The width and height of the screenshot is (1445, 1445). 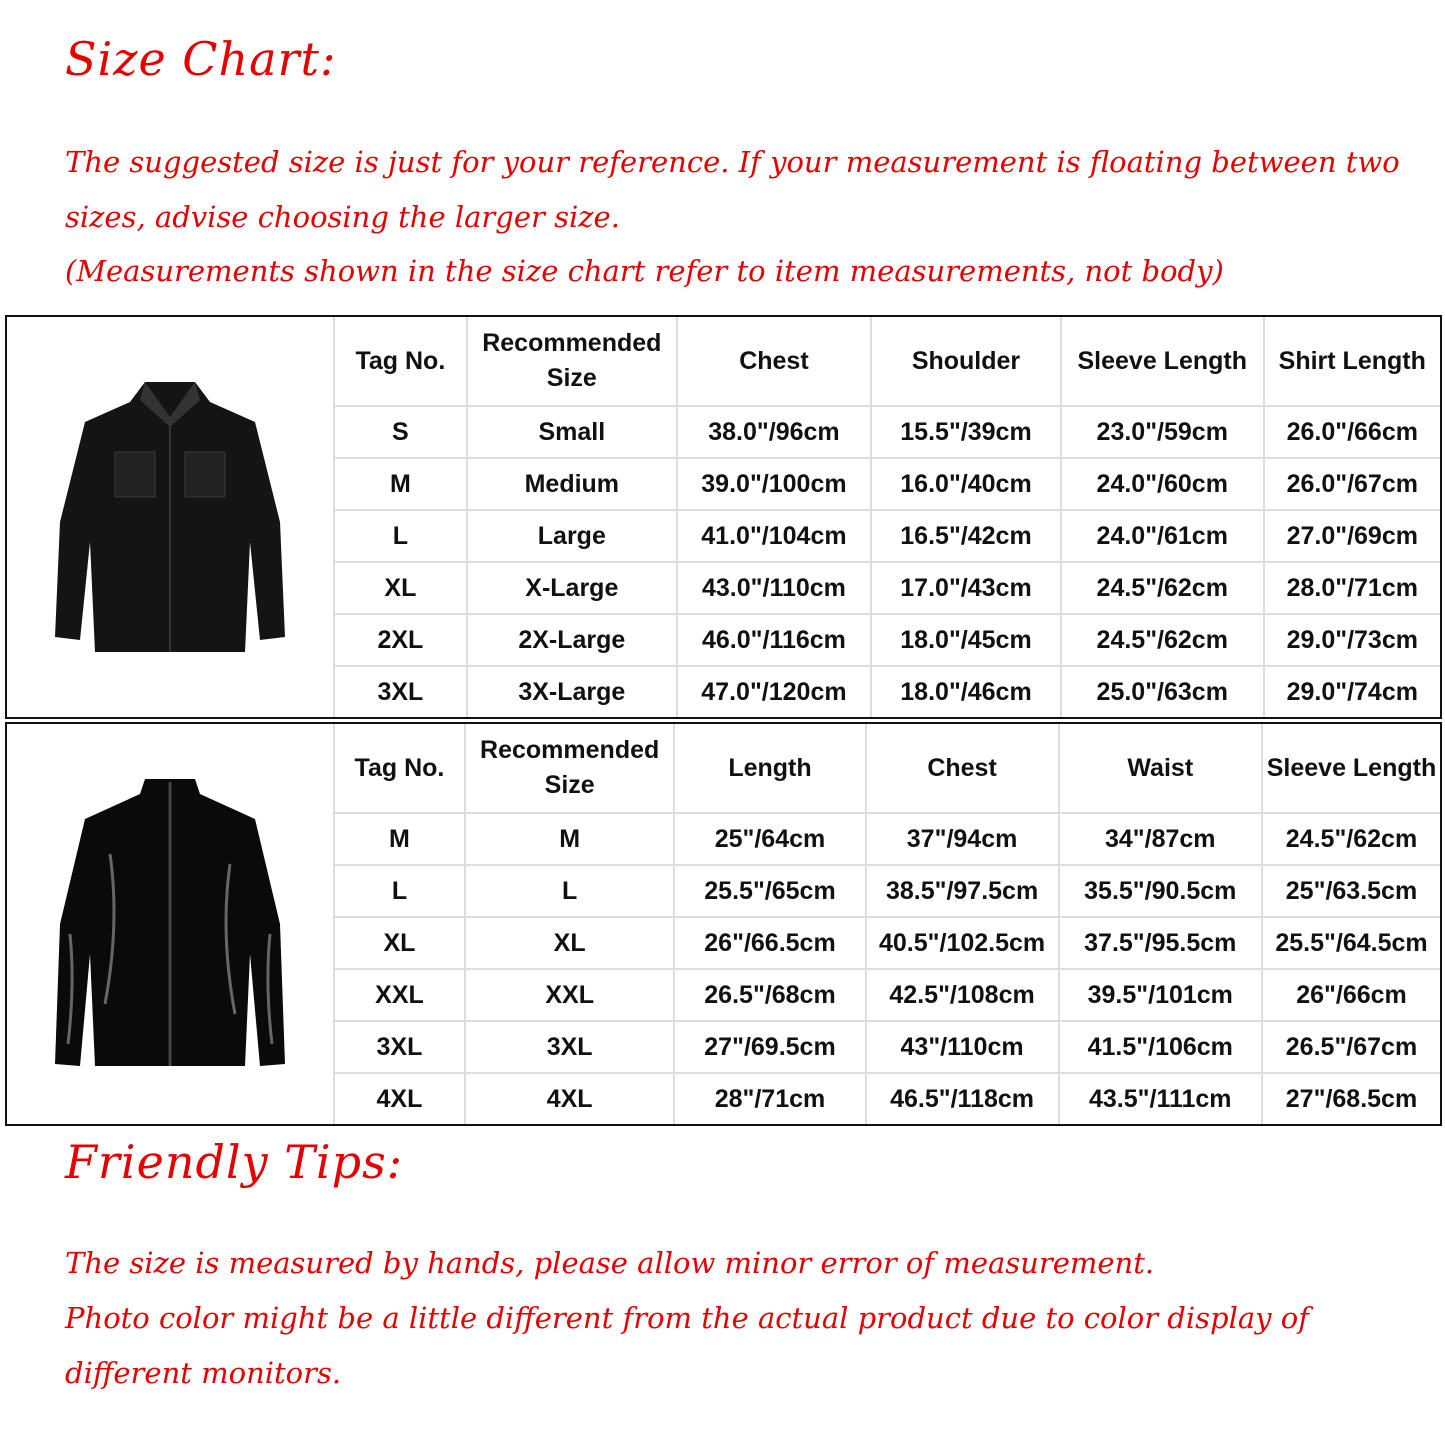 What do you see at coordinates (966, 536) in the screenshot?
I see `table-cell: 16.5"/42cm` at bounding box center [966, 536].